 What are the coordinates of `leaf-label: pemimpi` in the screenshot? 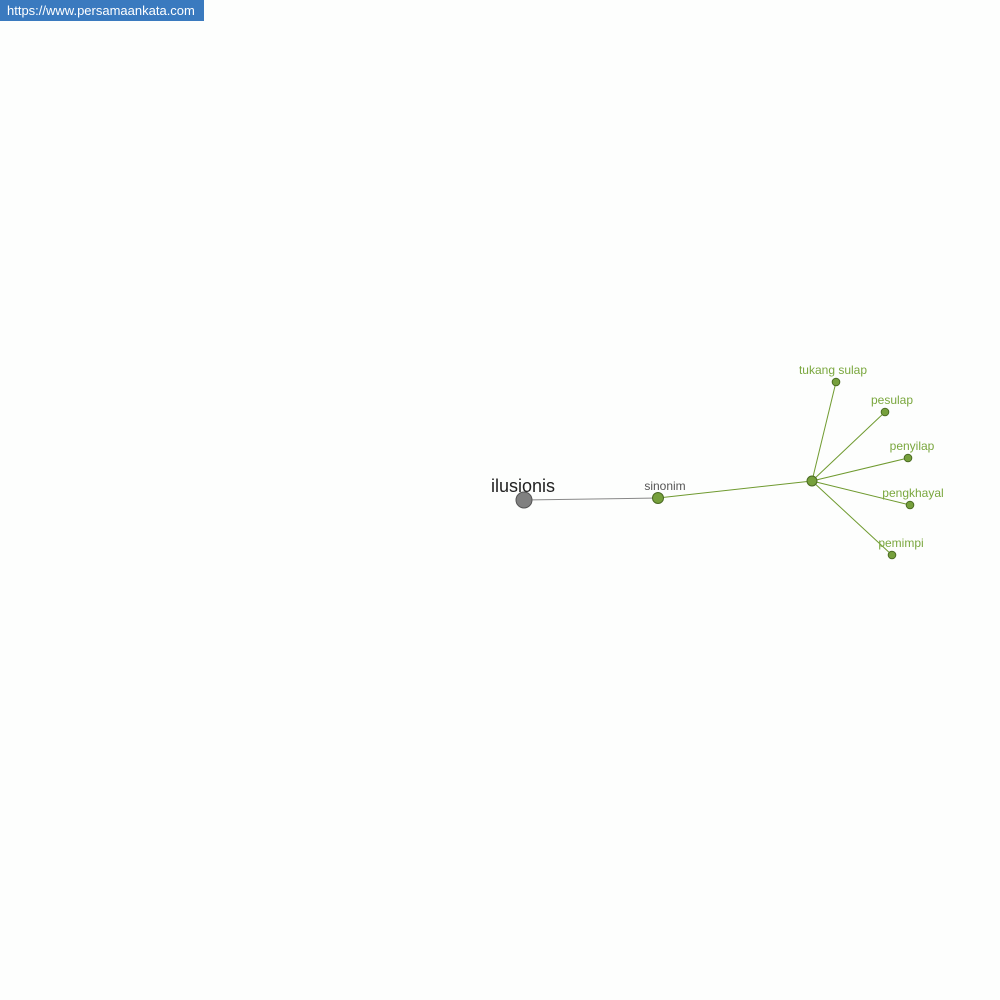 It's located at (900, 543).